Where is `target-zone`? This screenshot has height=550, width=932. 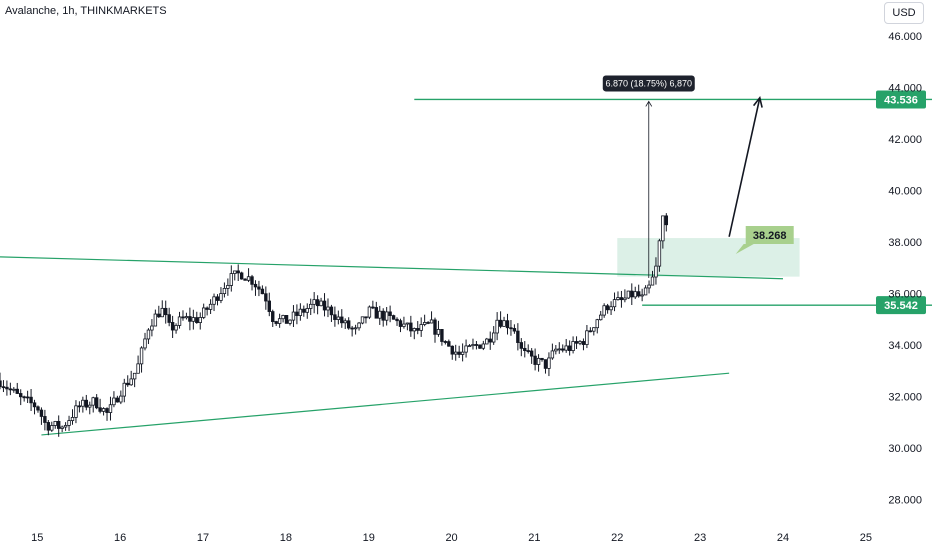
target-zone is located at coordinates (708, 257).